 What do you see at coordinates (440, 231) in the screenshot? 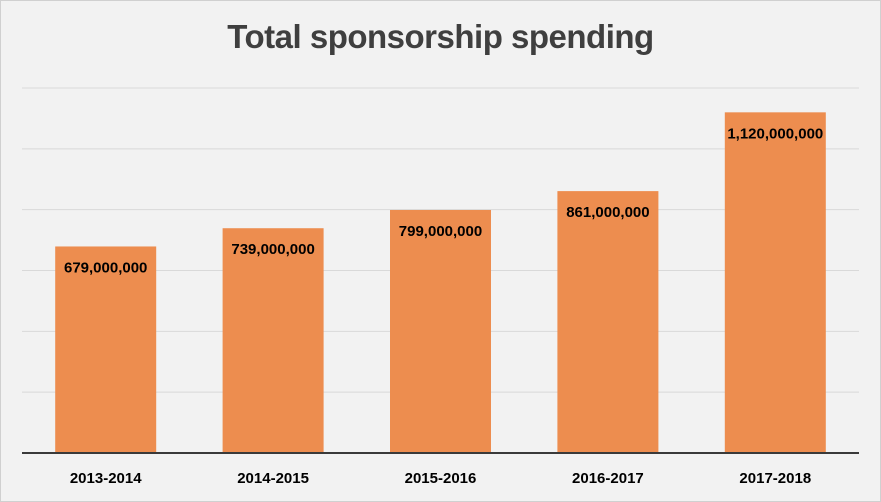
I see `data-label: 799,000,000` at bounding box center [440, 231].